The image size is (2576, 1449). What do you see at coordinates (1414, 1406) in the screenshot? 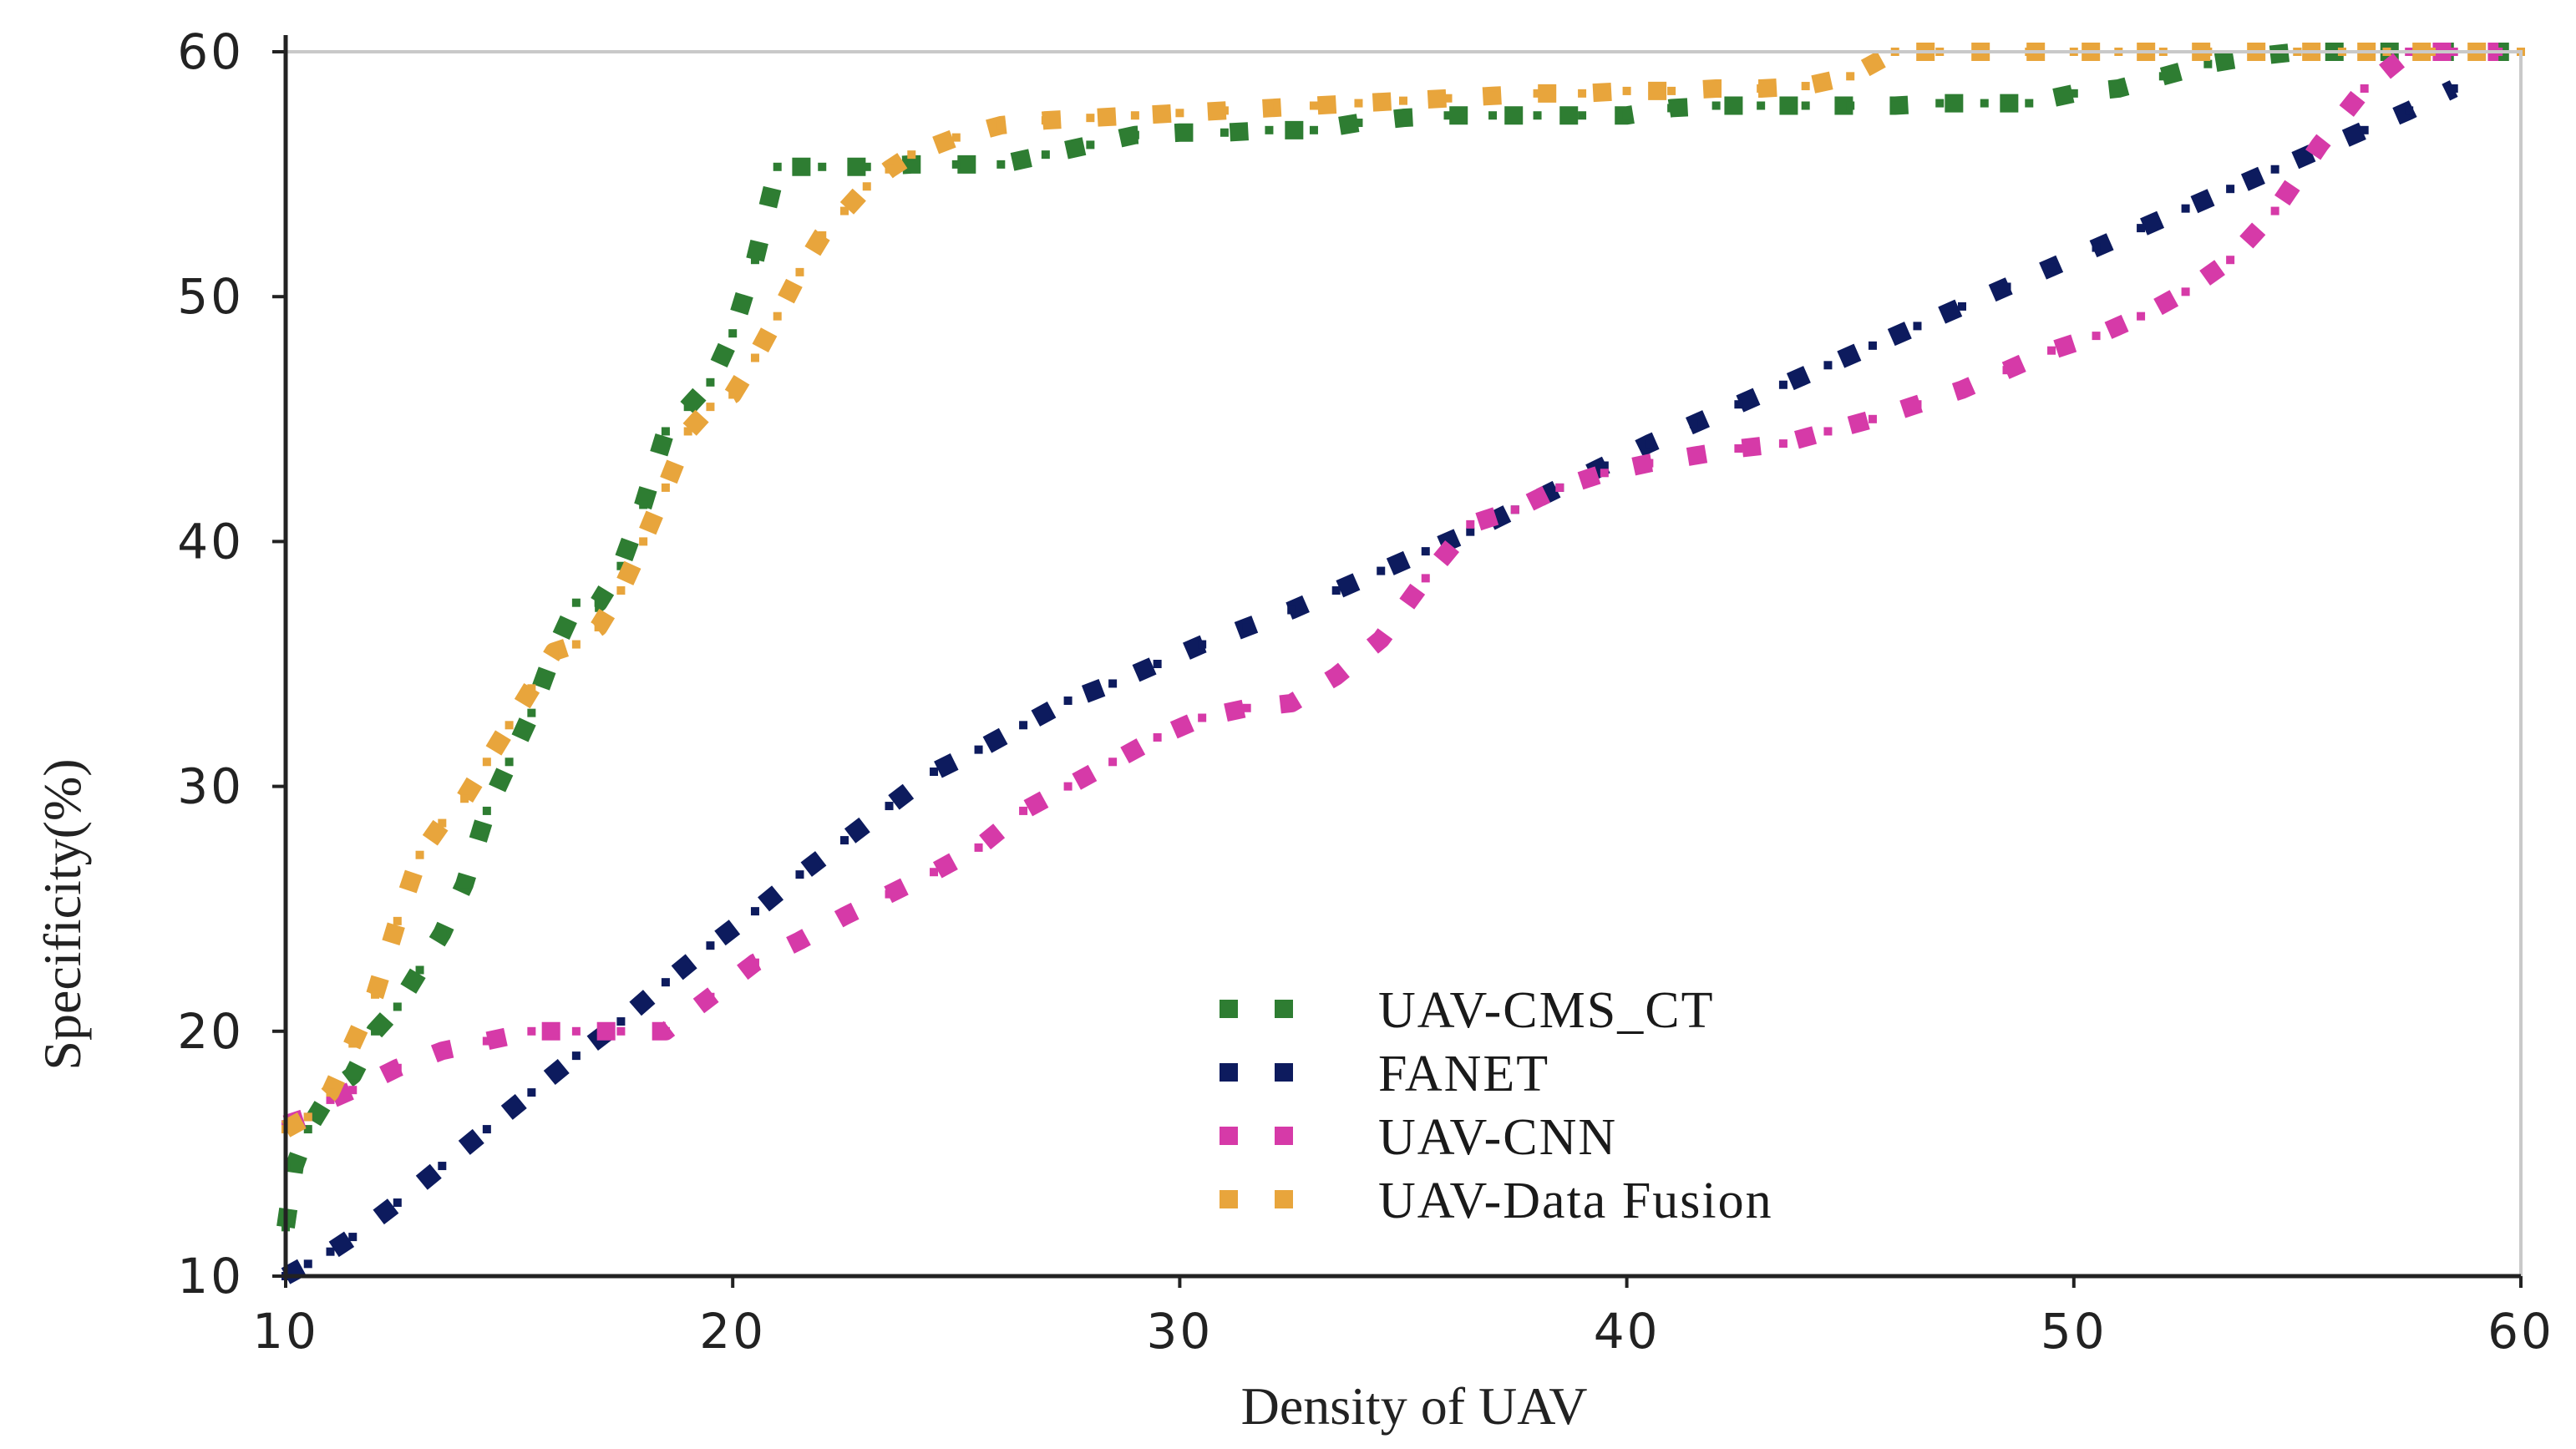
I see `x-axis-label: Density of UAV` at bounding box center [1414, 1406].